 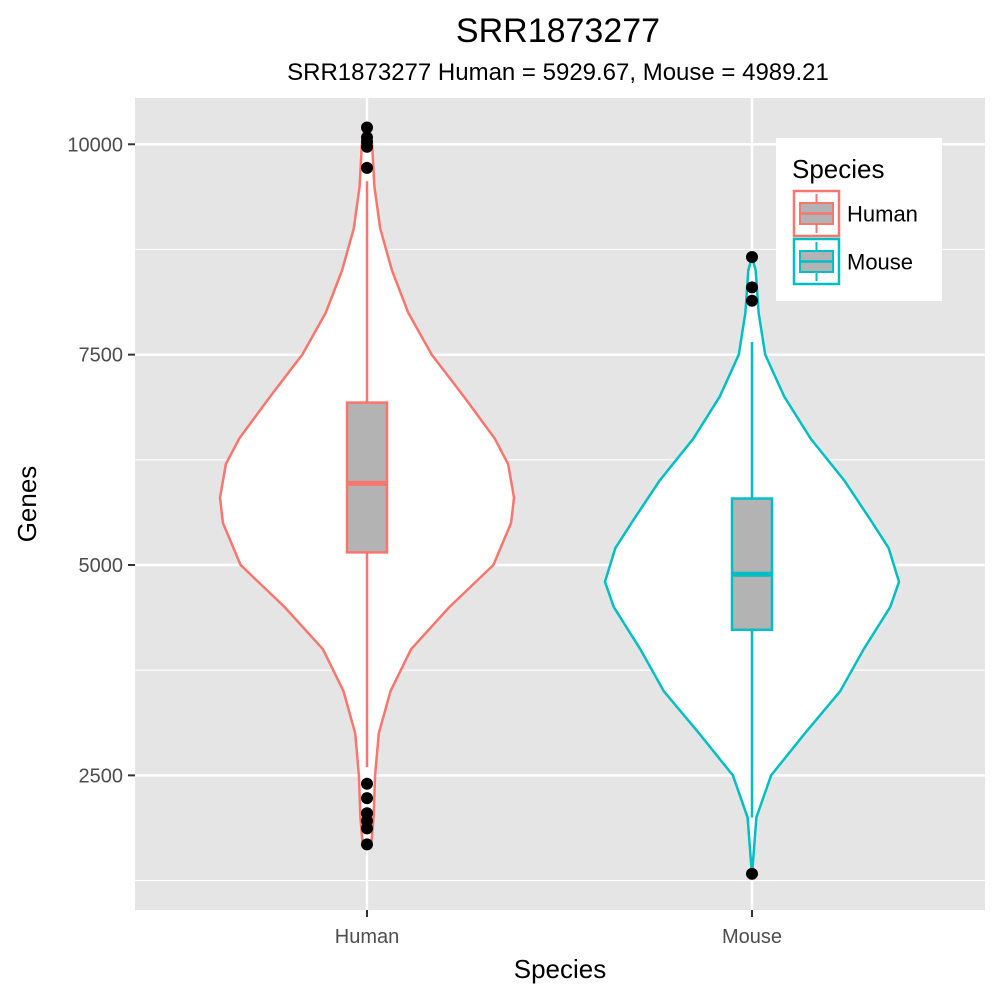 What do you see at coordinates (855, 237) in the screenshot?
I see `legend-items: Human Mouse` at bounding box center [855, 237].